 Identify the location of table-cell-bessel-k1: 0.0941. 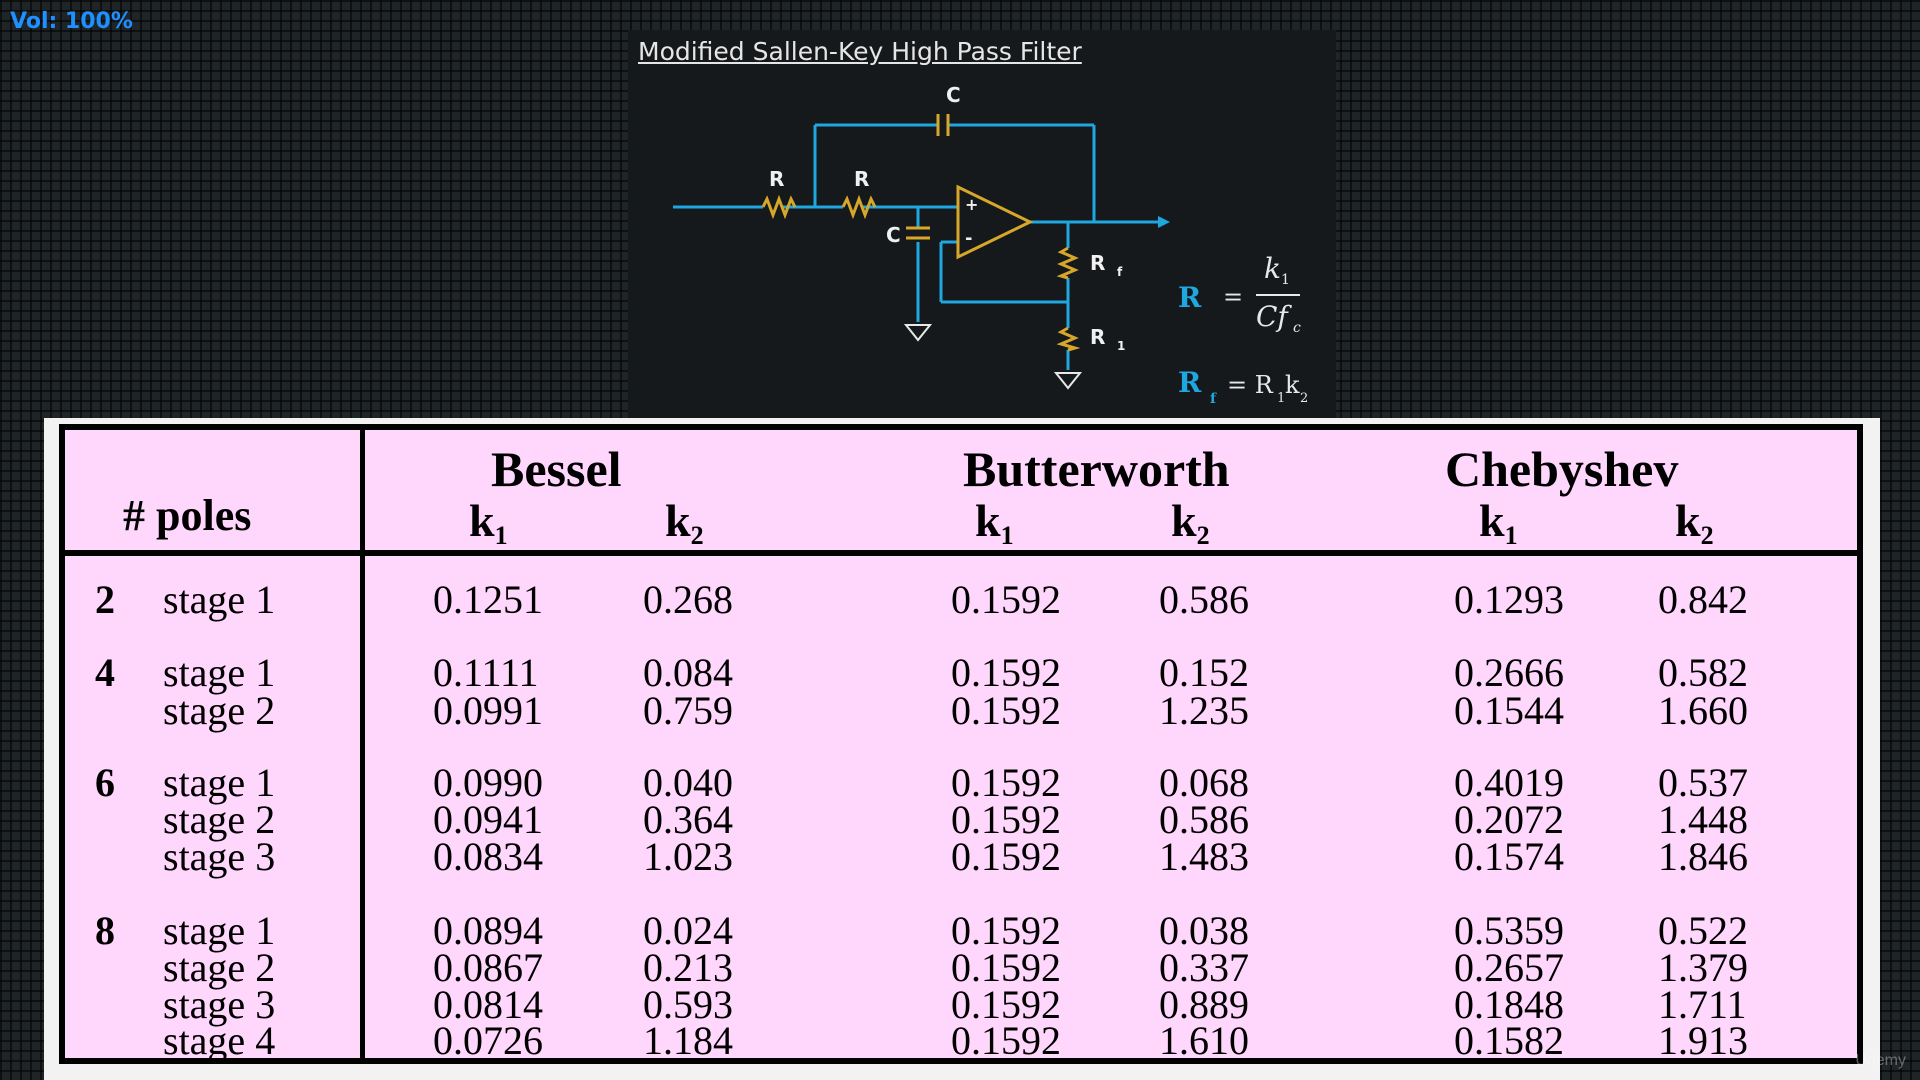
(488, 819).